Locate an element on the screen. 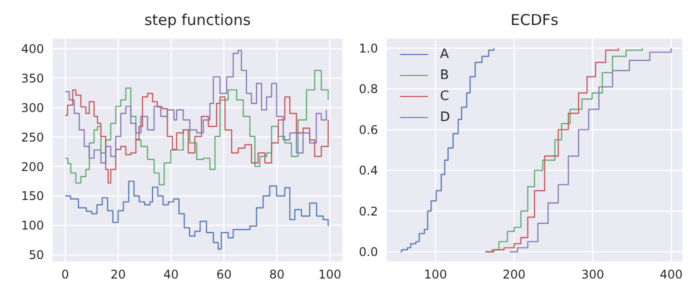  x-tick-label: 80 is located at coordinates (277, 275).